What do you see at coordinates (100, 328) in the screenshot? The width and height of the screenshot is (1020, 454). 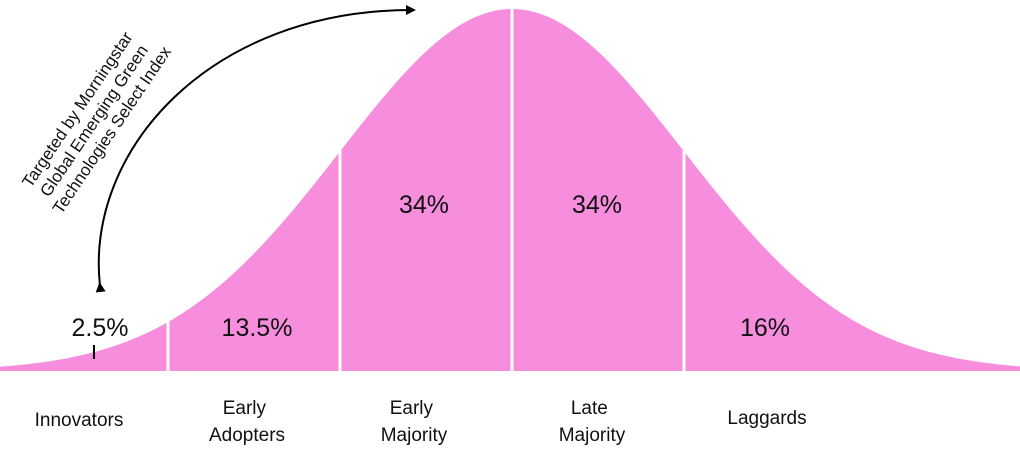 I see `innovators-percent: 2.5%` at bounding box center [100, 328].